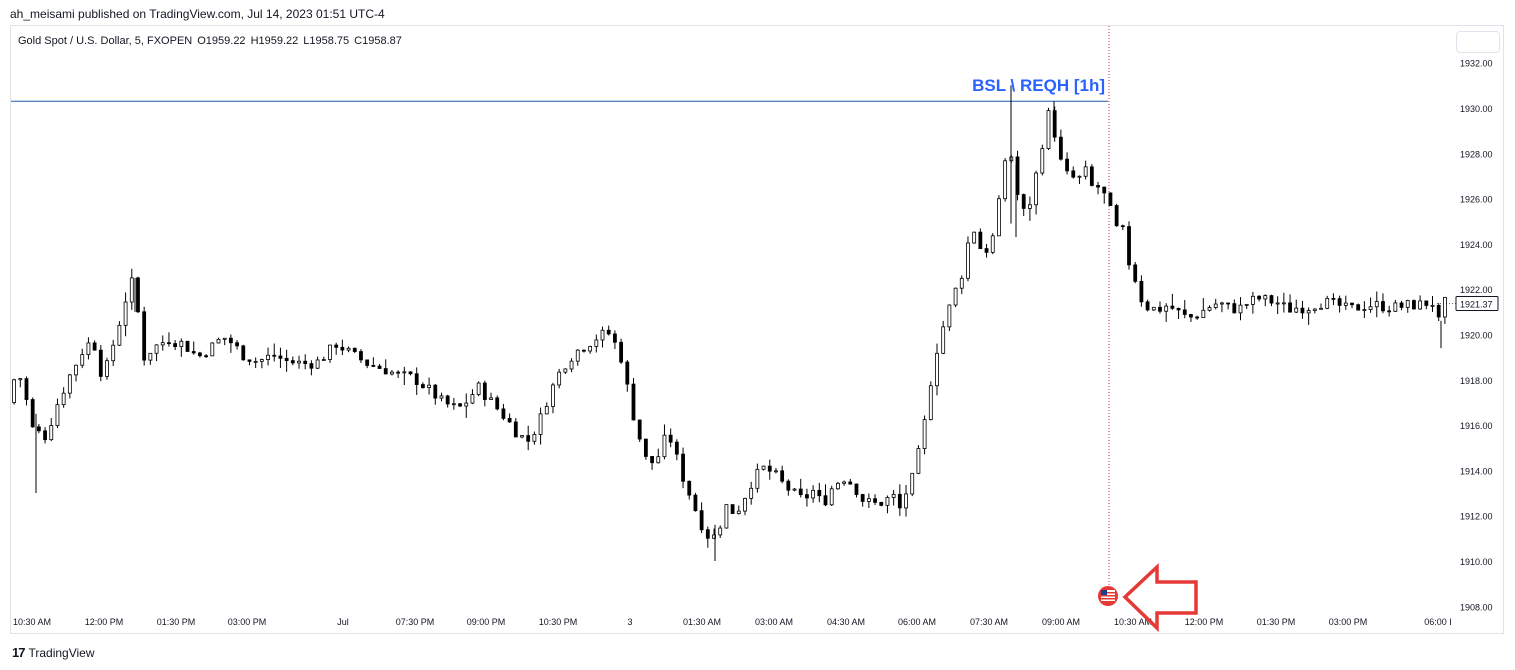  Describe the element at coordinates (53, 652) in the screenshot. I see `footer-logo: 17 TradingView` at that location.